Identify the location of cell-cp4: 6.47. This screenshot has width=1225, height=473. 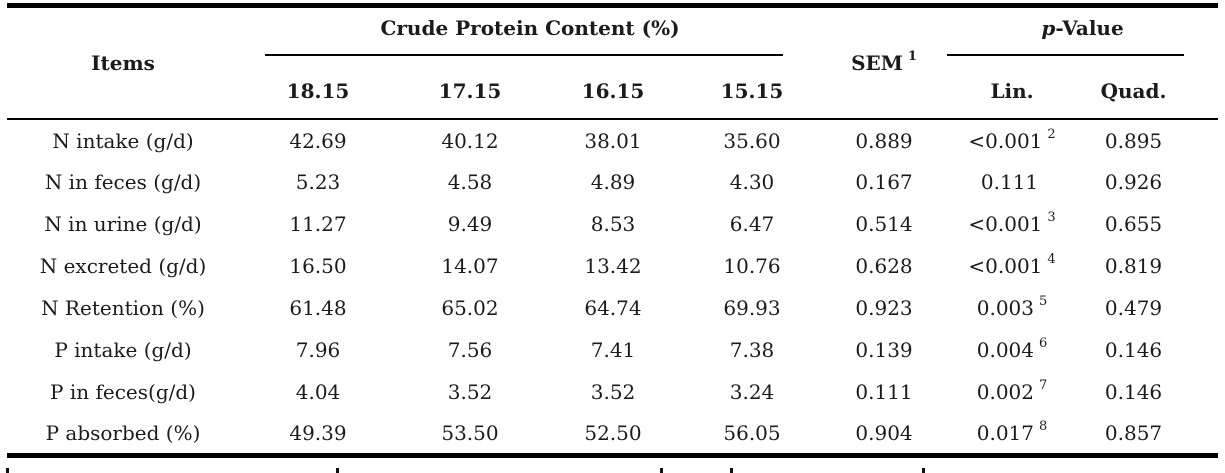
(752, 224).